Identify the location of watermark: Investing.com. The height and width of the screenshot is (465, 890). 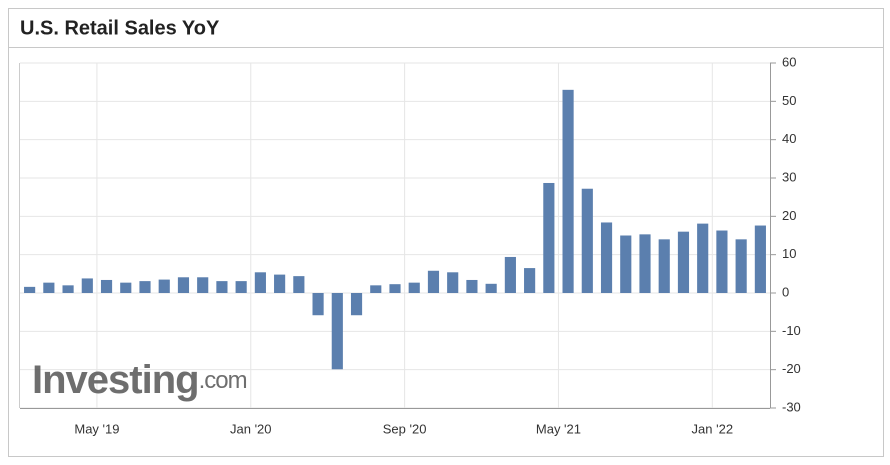
(139, 380).